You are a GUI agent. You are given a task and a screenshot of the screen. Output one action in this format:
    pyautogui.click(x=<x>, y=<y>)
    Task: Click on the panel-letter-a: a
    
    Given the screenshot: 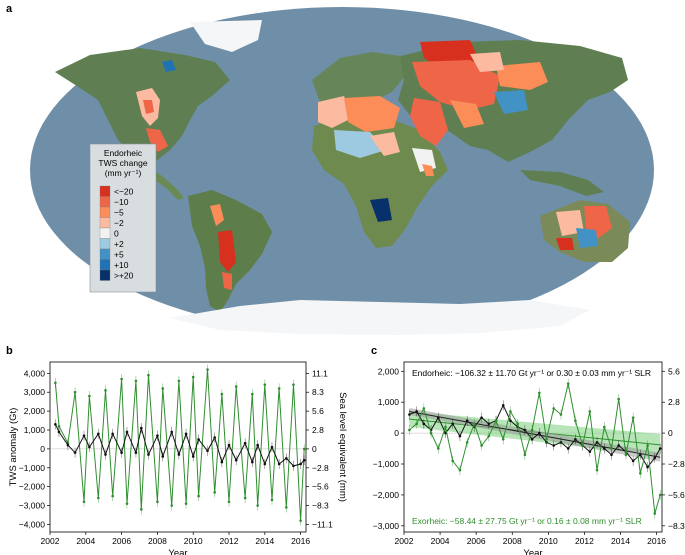 What is the action you would take?
    pyautogui.click(x=9, y=9)
    